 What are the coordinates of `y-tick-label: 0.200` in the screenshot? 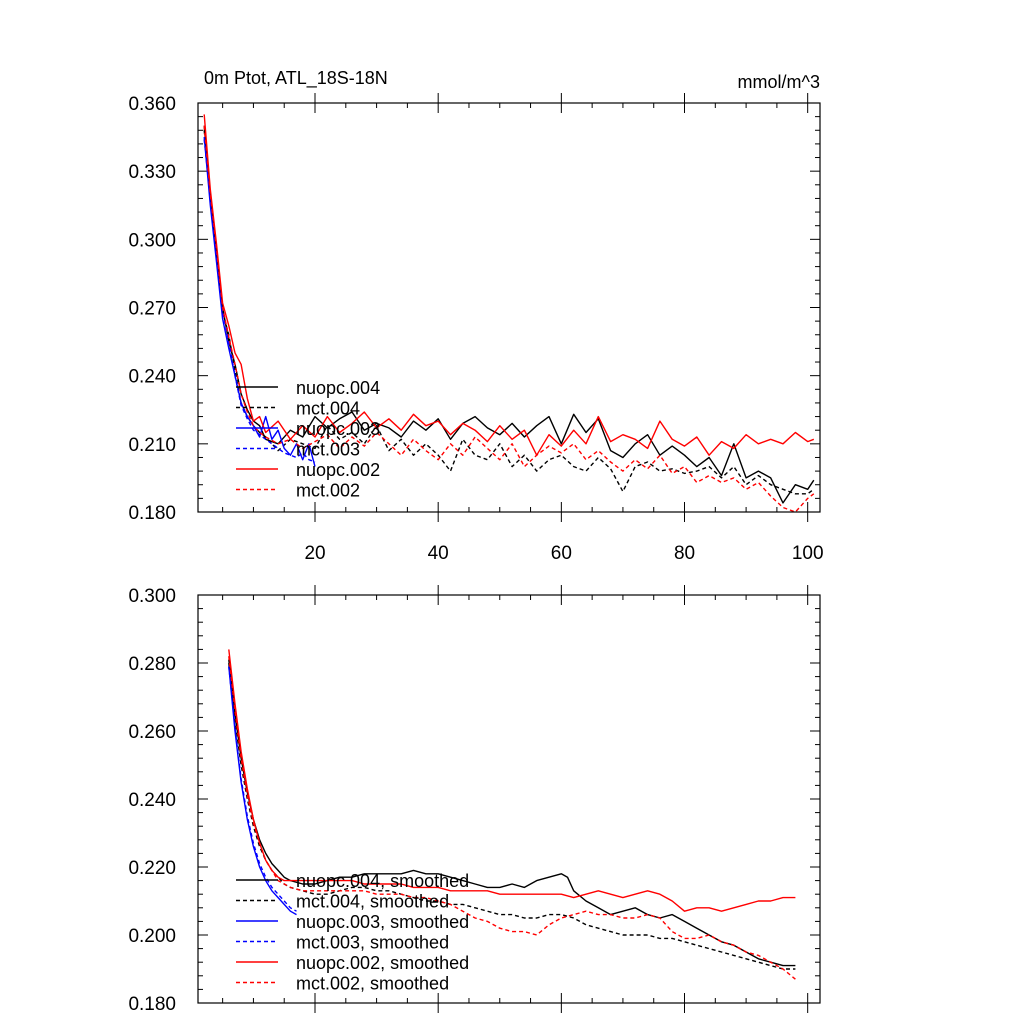 It's located at (152, 936).